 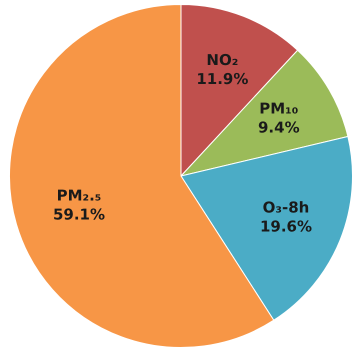 I want to click on data-label: 9.4%, so click(x=279, y=127).